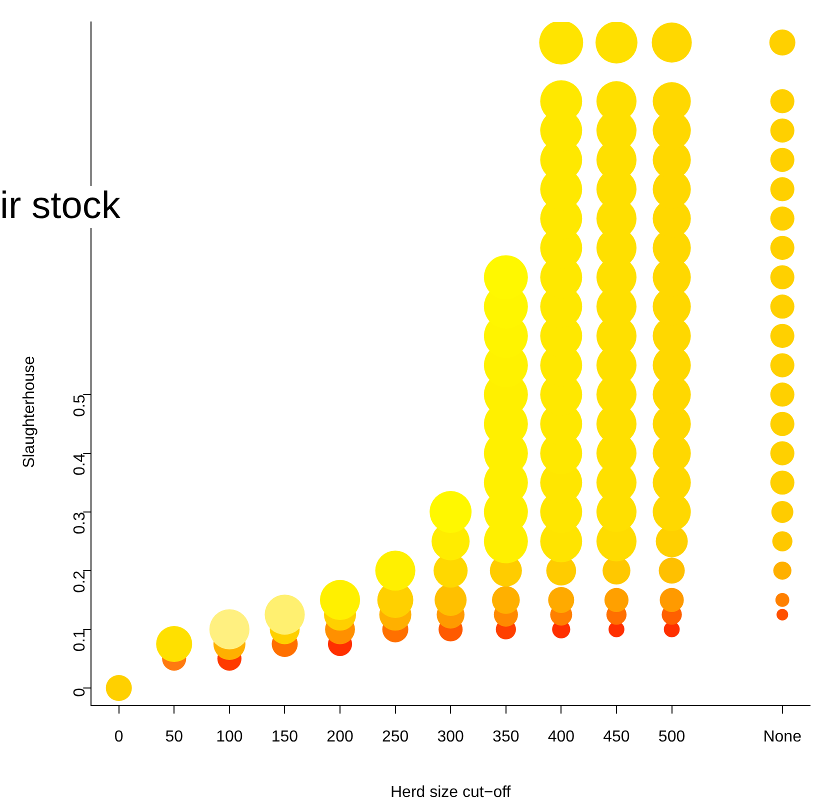 This screenshot has width=832, height=808. What do you see at coordinates (80, 523) in the screenshot?
I see `y-tick-label: 0.3` at bounding box center [80, 523].